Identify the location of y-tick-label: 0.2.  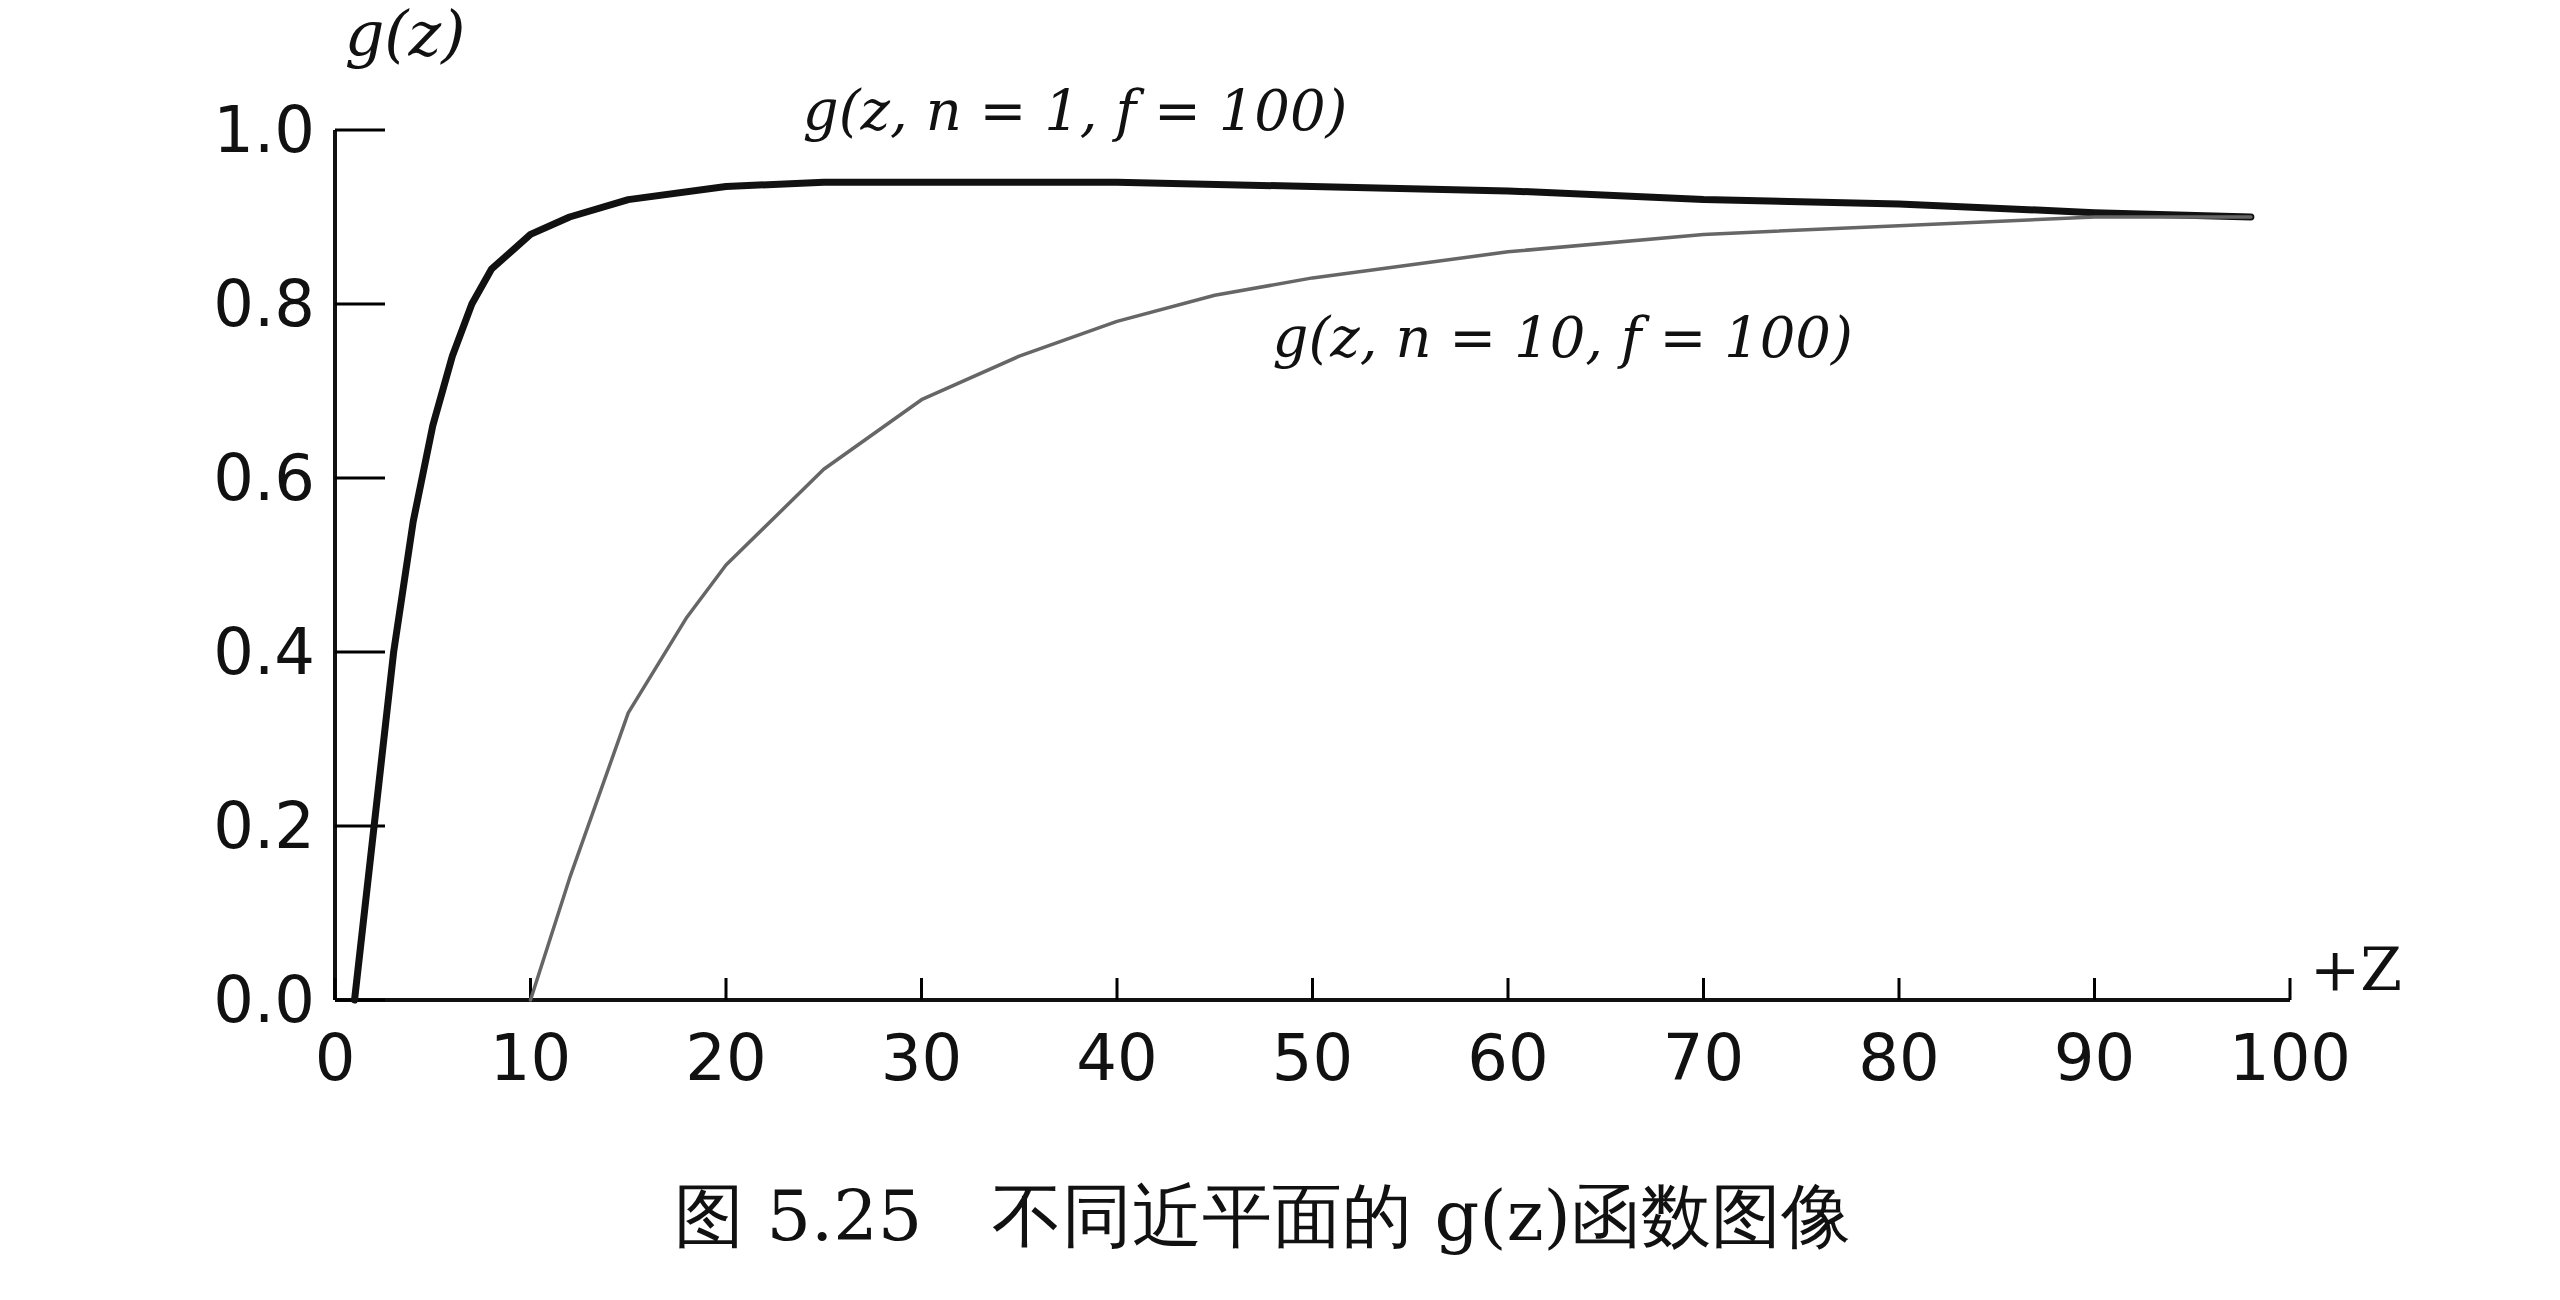
(264, 826).